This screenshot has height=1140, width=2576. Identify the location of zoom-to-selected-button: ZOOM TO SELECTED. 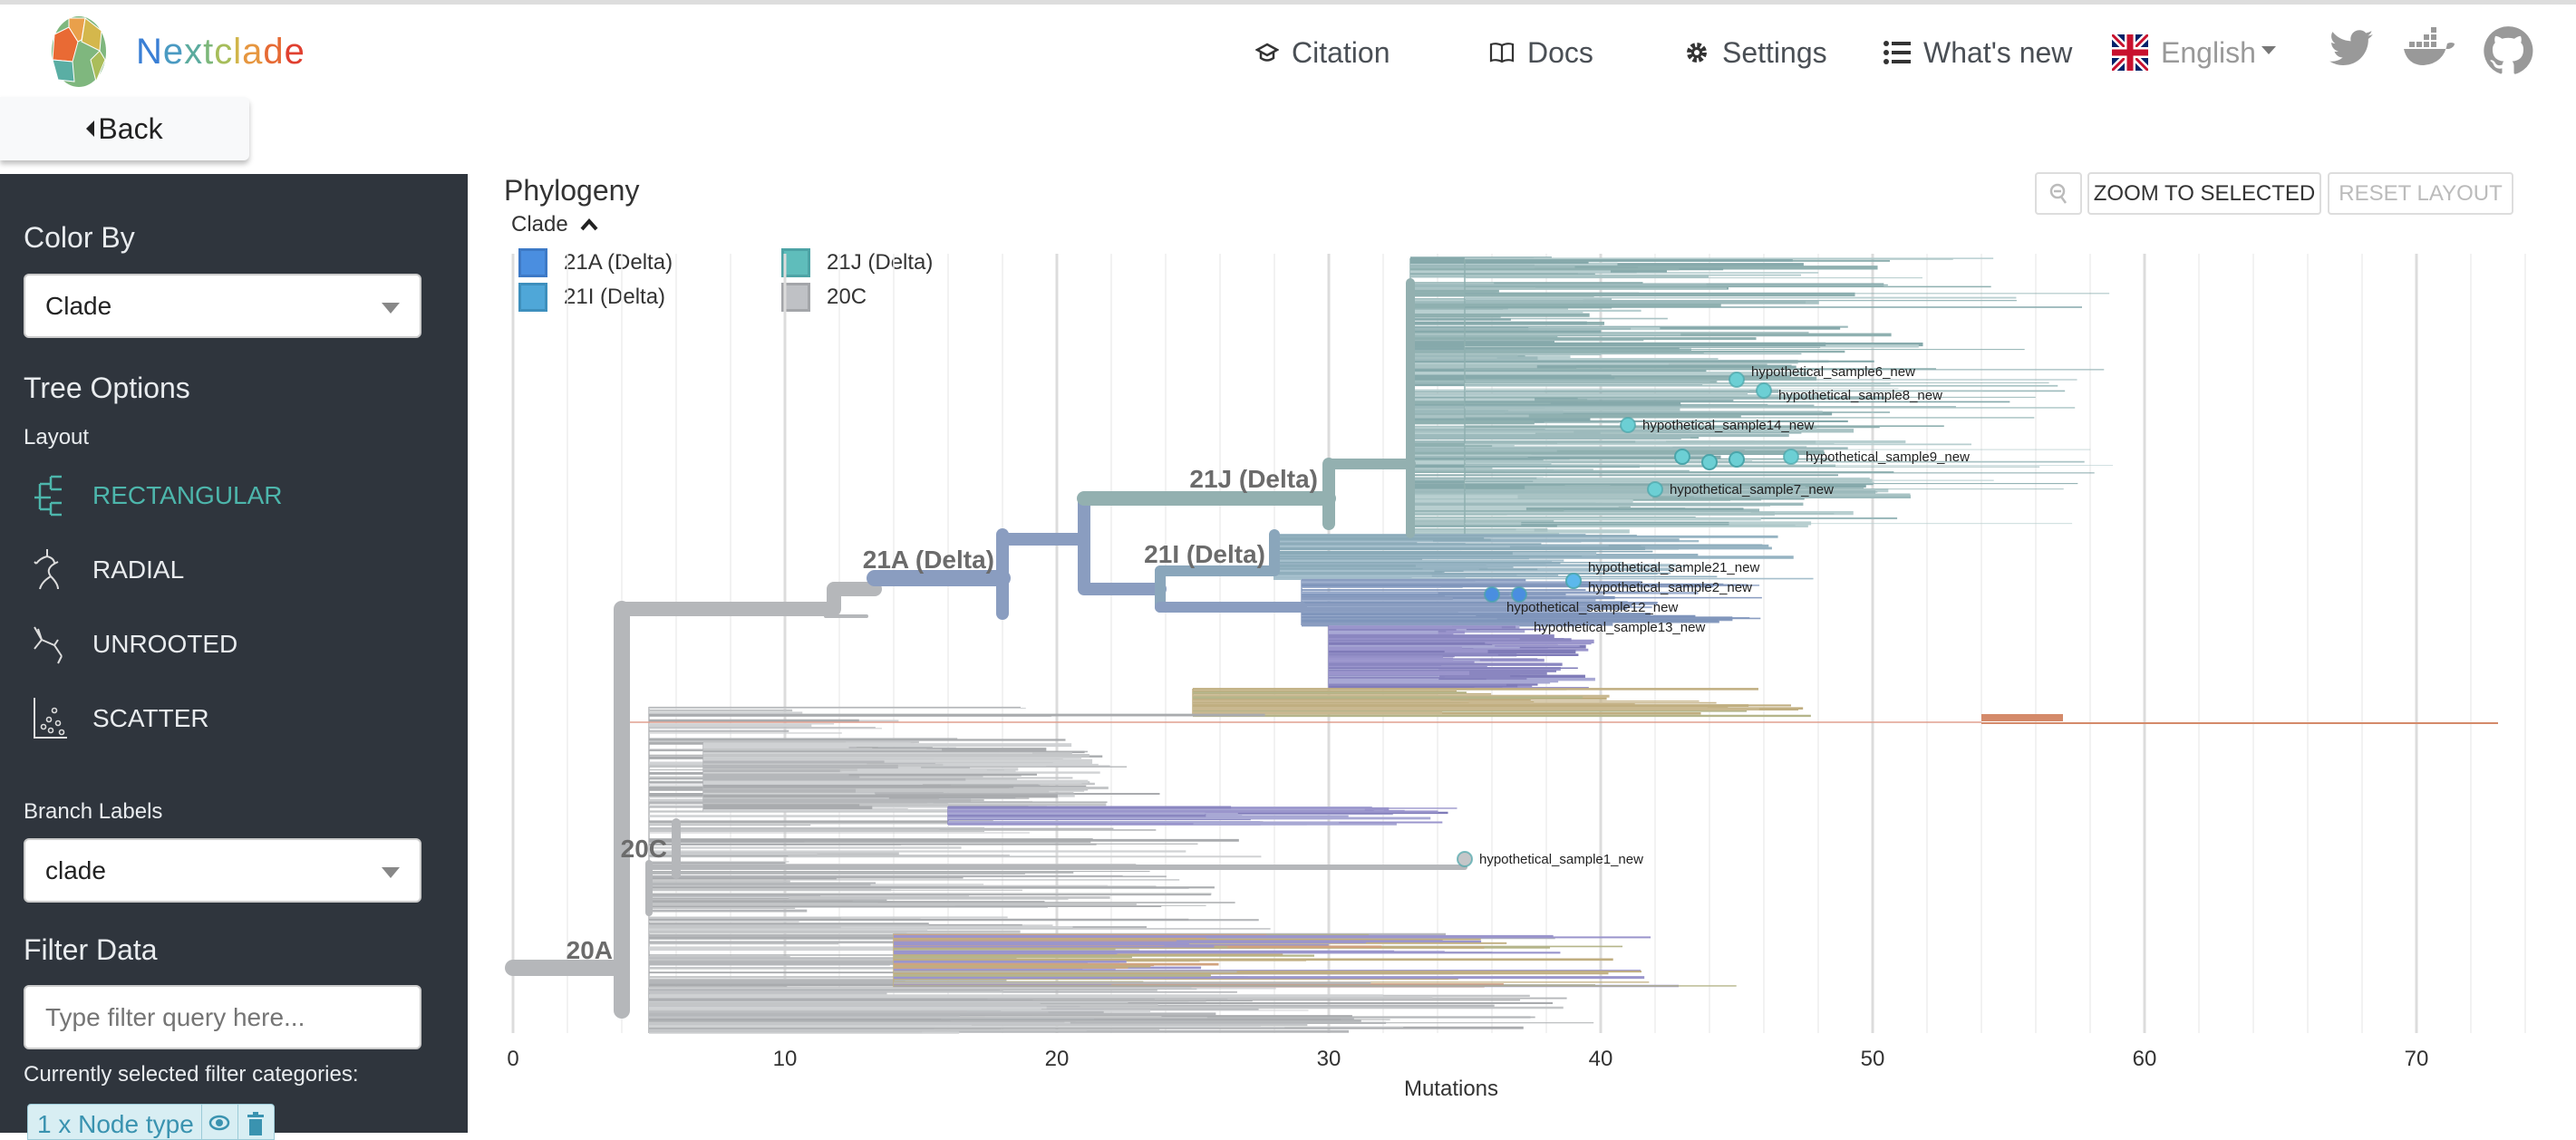
(2204, 194).